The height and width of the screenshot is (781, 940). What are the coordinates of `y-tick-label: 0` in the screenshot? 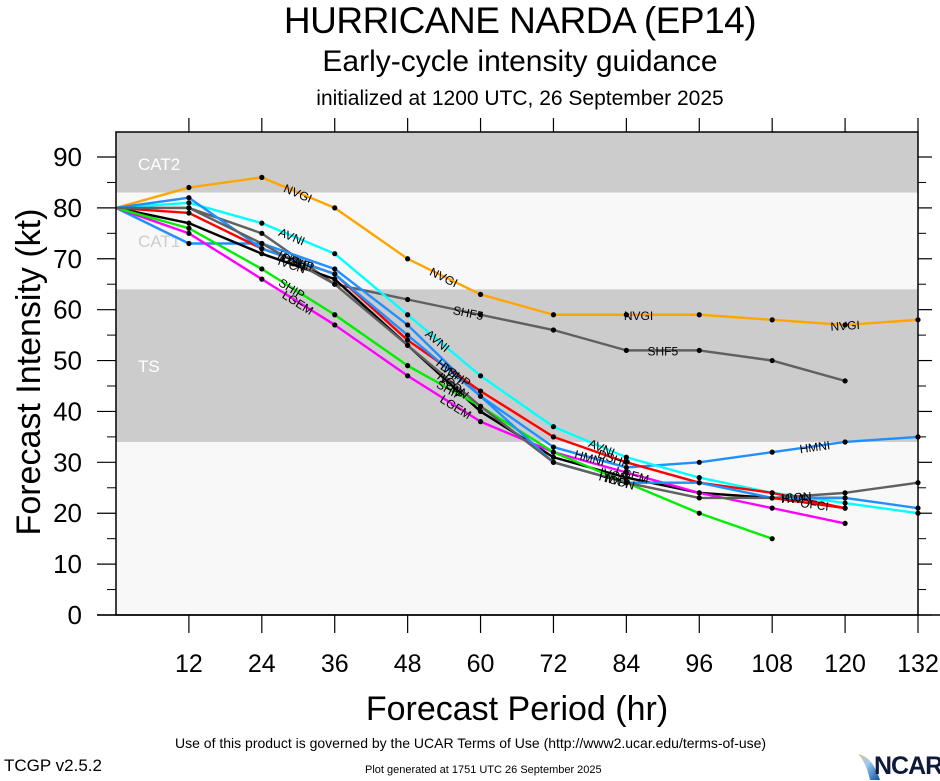 It's located at (75, 615).